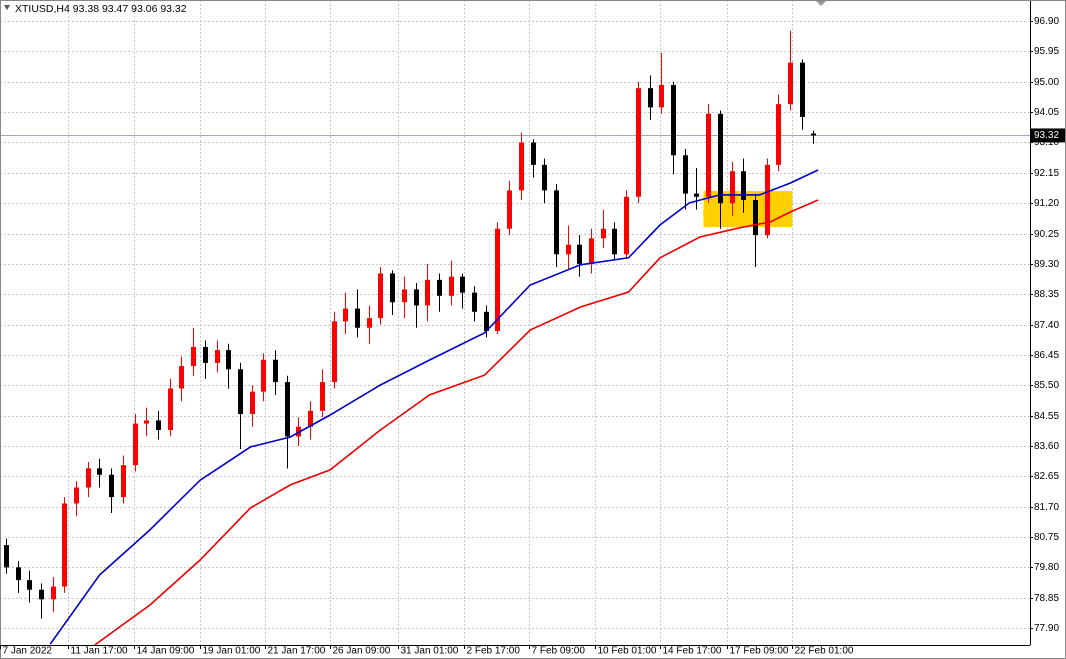 The height and width of the screenshot is (659, 1066). What do you see at coordinates (1046, 567) in the screenshot?
I see `y-tick-label: 79.80` at bounding box center [1046, 567].